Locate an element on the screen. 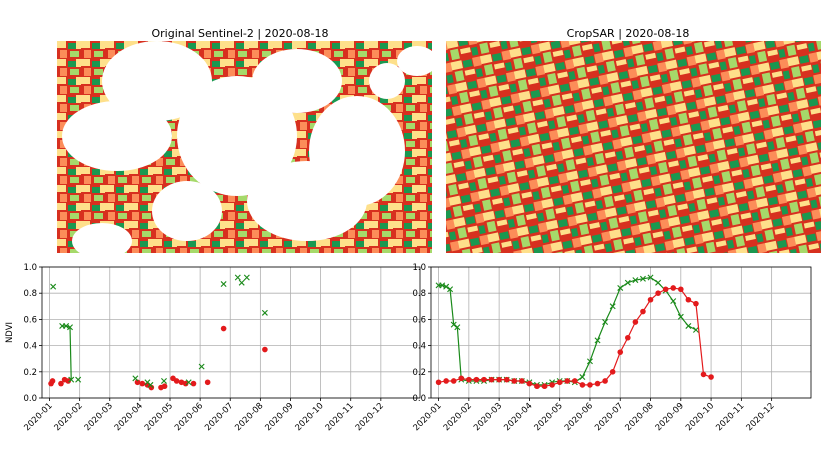 Image resolution: width=834 pixels, height=452 pixels. x-tick-label: 2020-01 is located at coordinates (38, 417).